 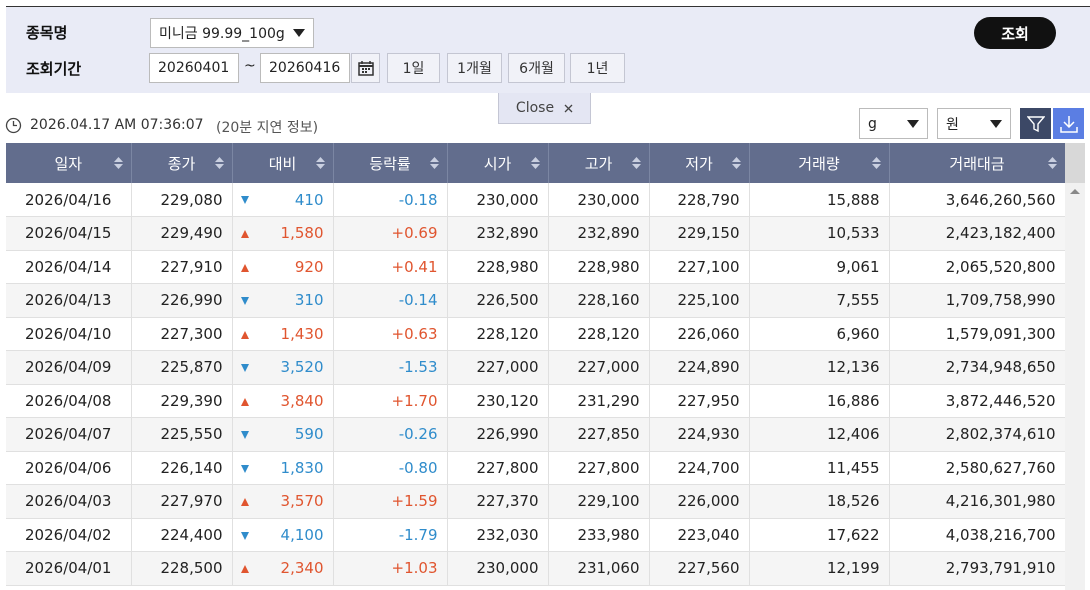 I want to click on close-tab: Close, so click(x=544, y=108).